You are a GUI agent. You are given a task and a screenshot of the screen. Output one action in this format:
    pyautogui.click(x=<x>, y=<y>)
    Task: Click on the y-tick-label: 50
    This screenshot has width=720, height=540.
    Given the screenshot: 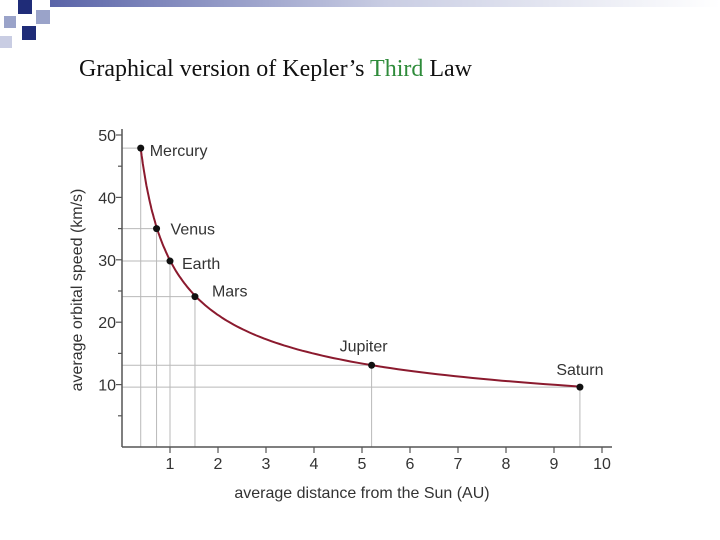 What is the action you would take?
    pyautogui.click(x=107, y=136)
    